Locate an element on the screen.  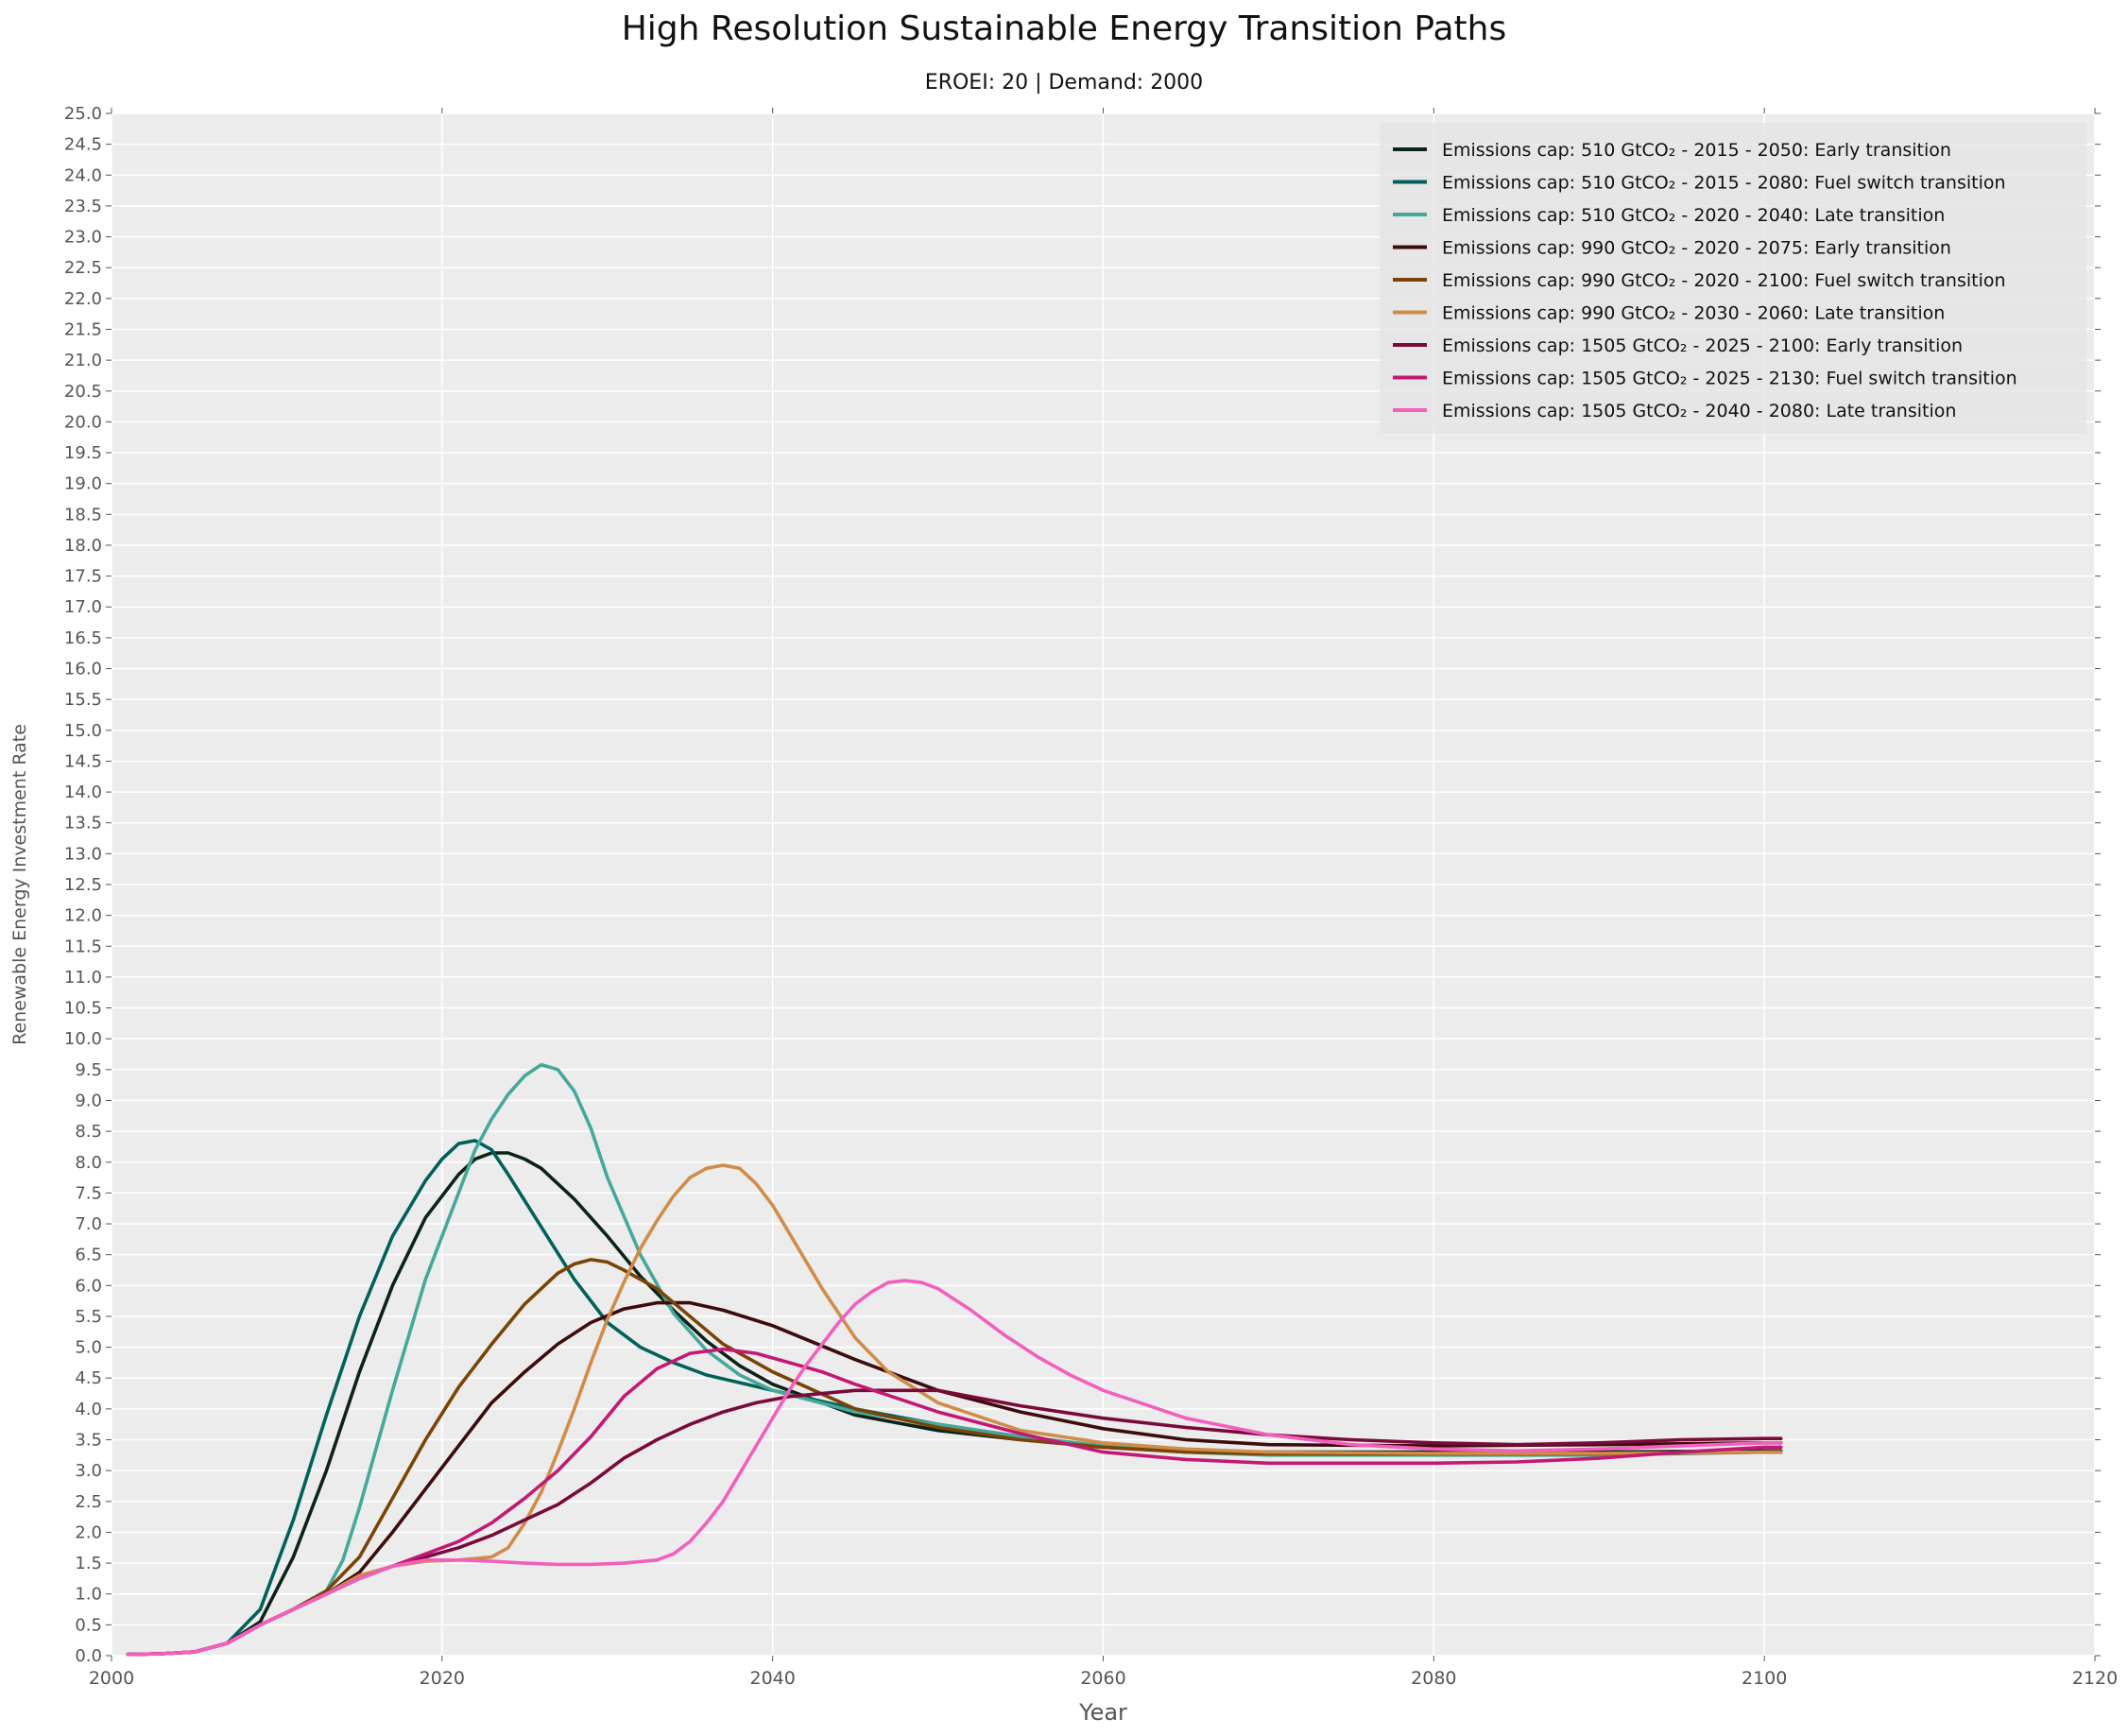
y-tick-label: 8.0 is located at coordinates (88, 1163).